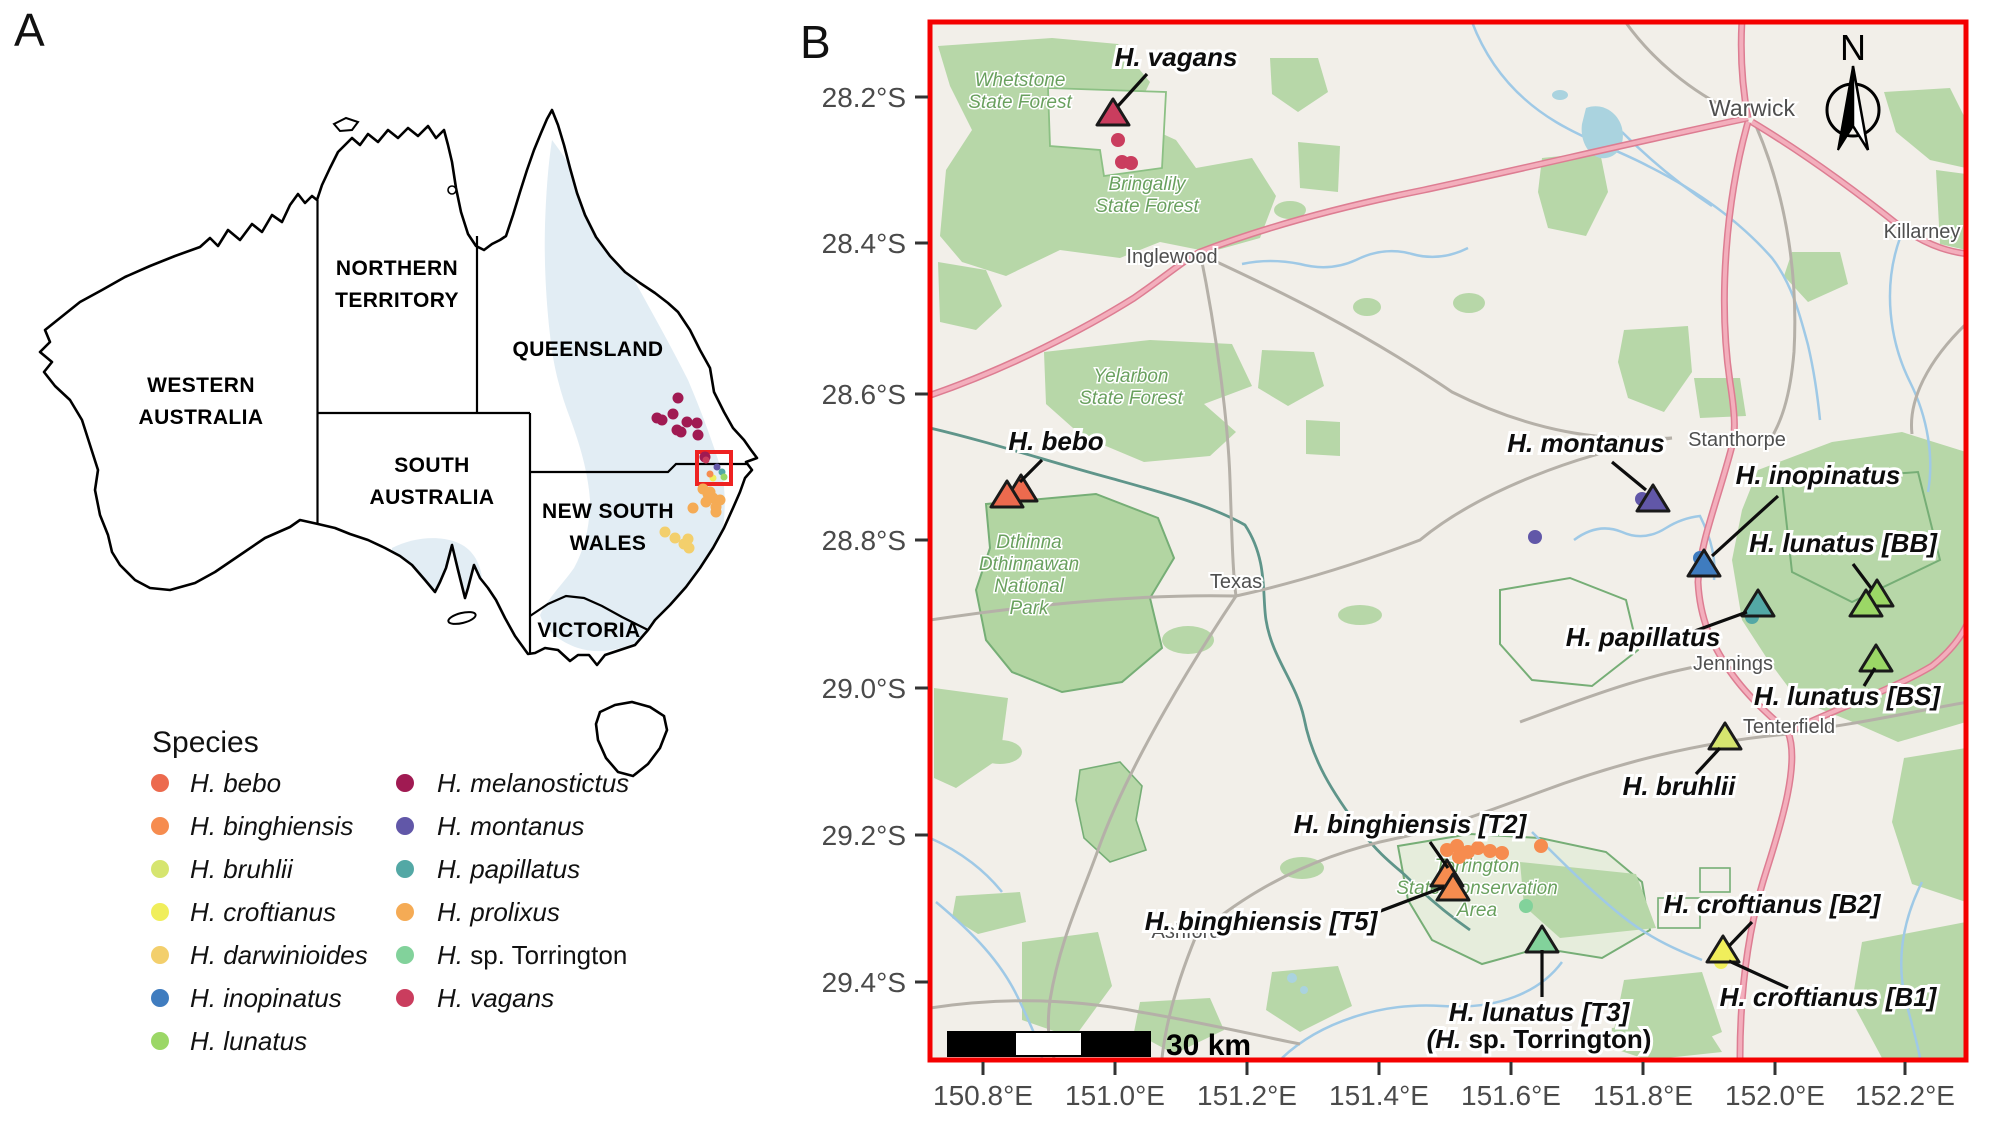  Describe the element at coordinates (1740, 934) in the screenshot. I see `callout-line-croftianus-b2` at that location.